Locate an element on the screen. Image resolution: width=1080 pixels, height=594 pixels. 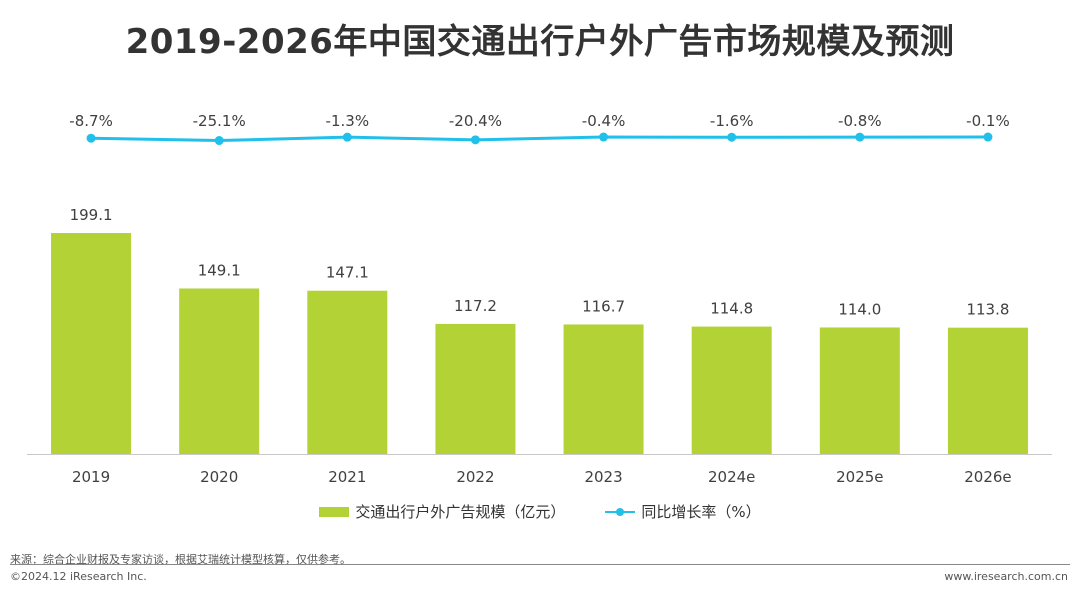
bar-value-label: 199.1 is located at coordinates (91, 215).